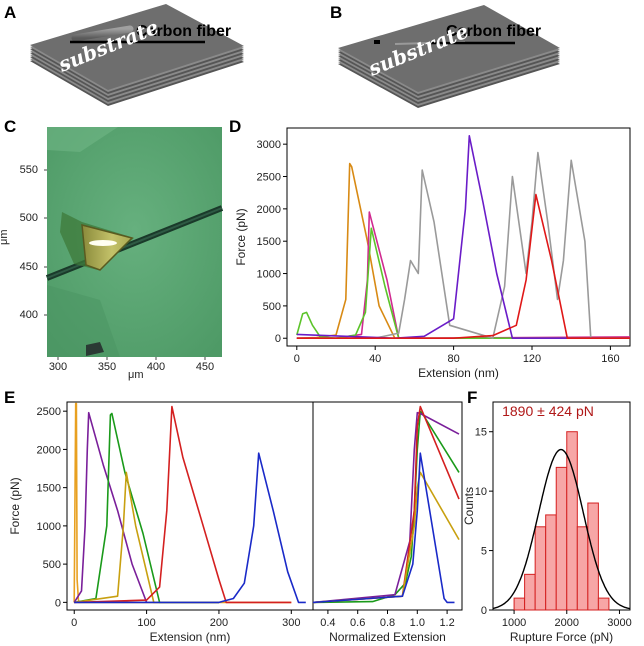 This screenshot has width=644, height=646. Describe the element at coordinates (29, 218) in the screenshot. I see `image-y-tick: 500` at that location.